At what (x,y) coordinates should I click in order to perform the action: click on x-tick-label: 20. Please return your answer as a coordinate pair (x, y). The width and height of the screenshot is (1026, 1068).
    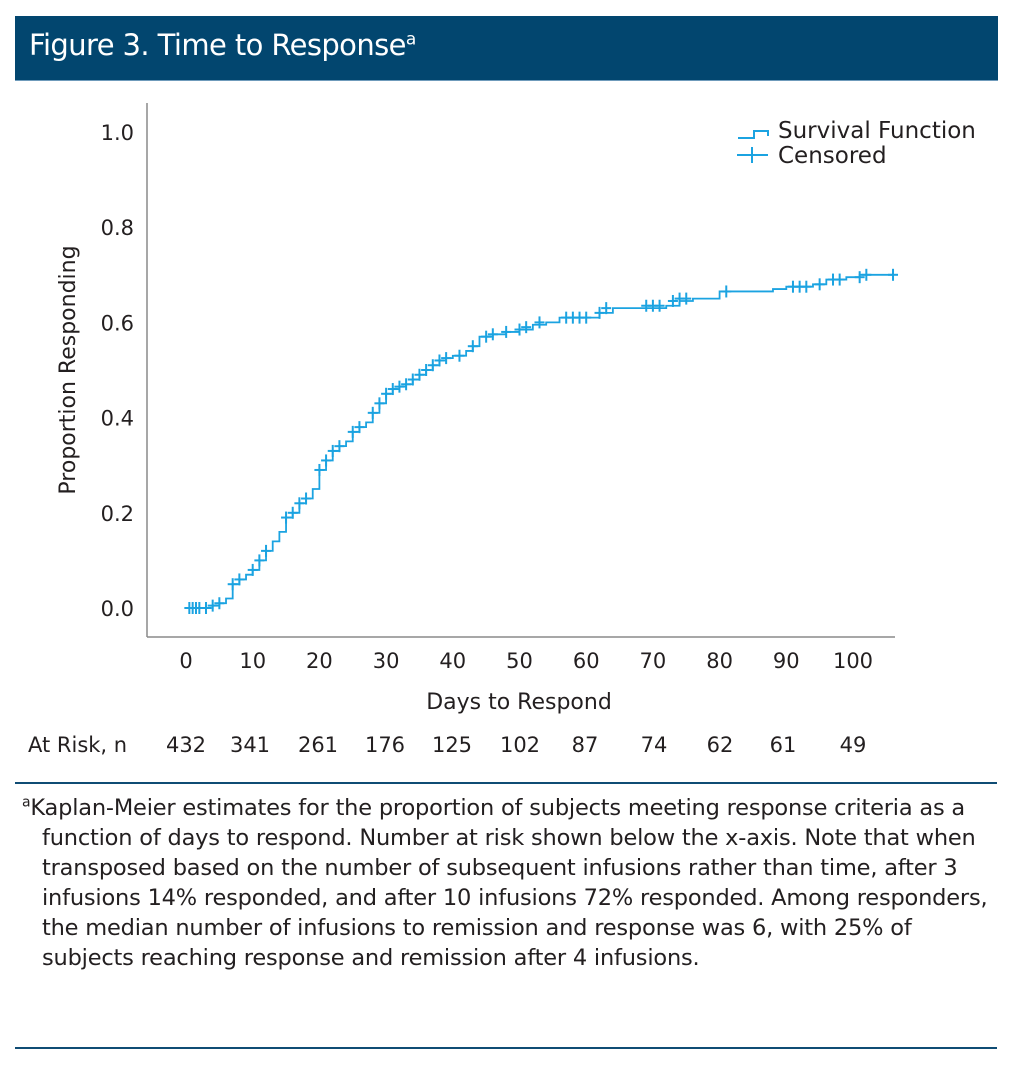
    Looking at the image, I should click on (319, 661).